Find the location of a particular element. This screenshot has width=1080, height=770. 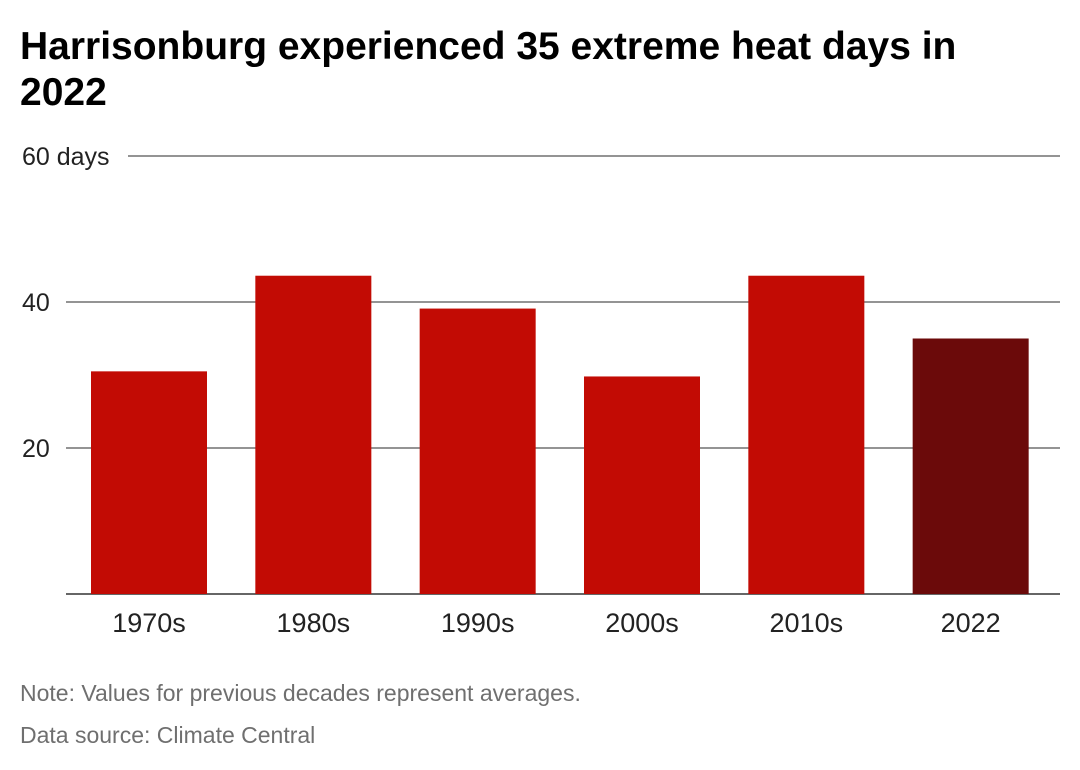

data-source: Data source: Climate Central is located at coordinates (168, 735).